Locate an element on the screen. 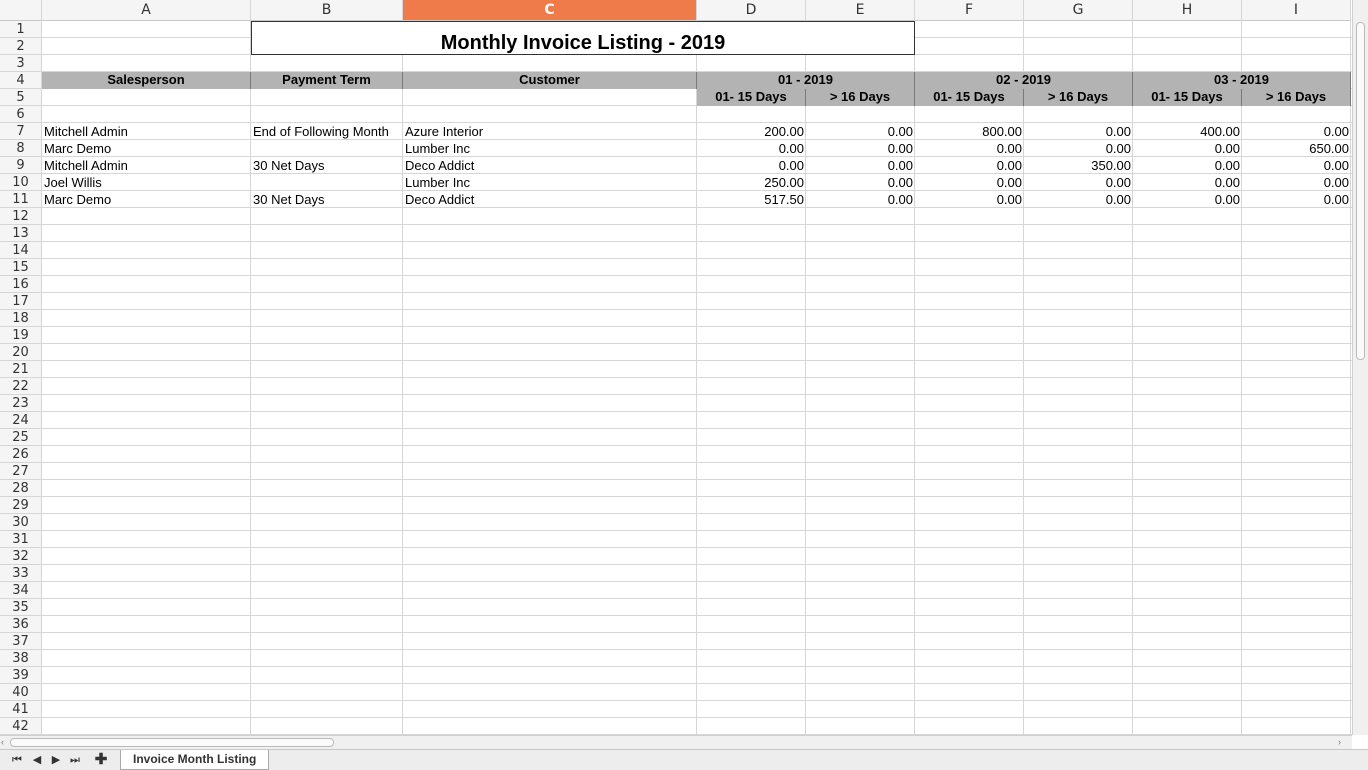  row-header-28: 28 is located at coordinates (21, 488).